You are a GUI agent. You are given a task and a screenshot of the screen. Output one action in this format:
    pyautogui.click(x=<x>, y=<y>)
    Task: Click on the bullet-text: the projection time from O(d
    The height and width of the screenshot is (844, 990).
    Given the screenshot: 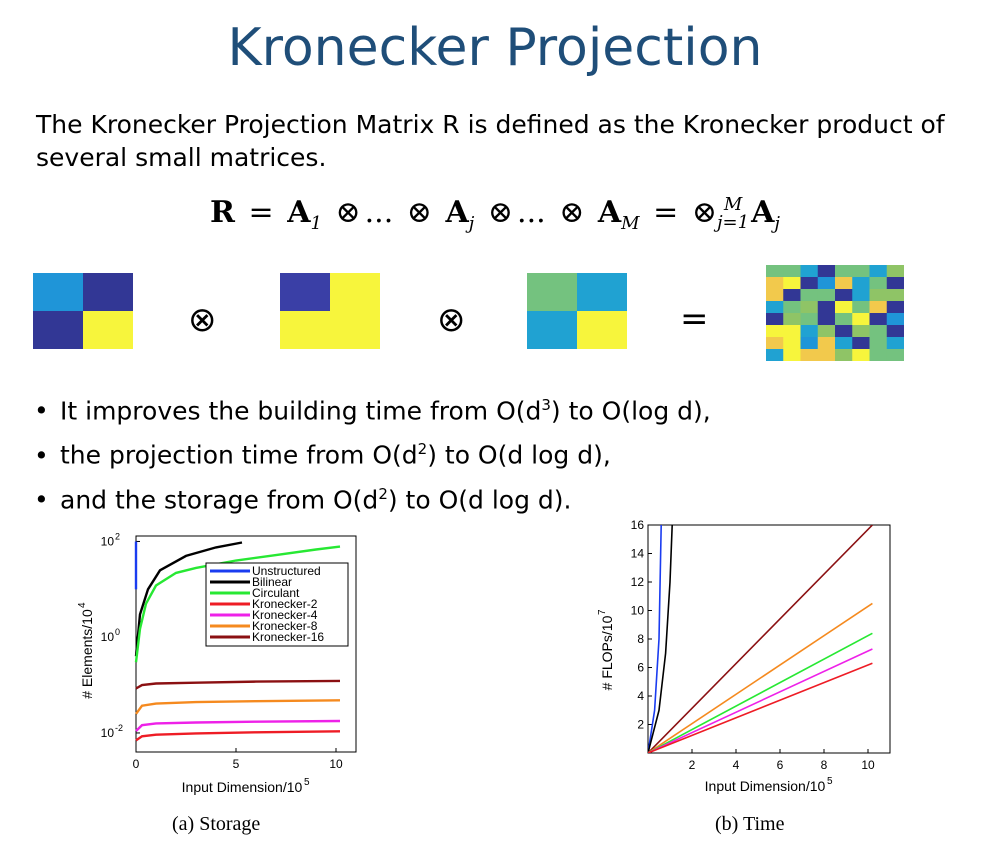 What is the action you would take?
    pyautogui.click(x=239, y=455)
    